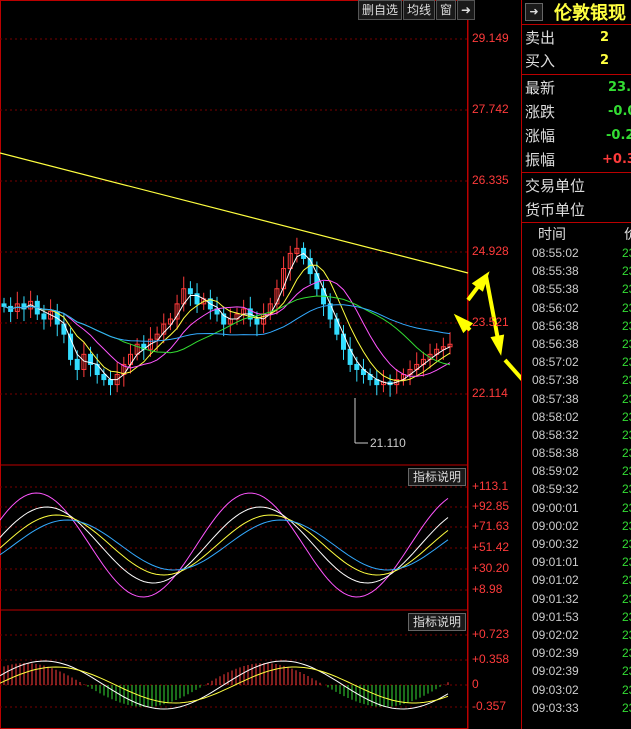 The width and height of the screenshot is (631, 729). Describe the element at coordinates (576, 690) in the screenshot. I see `tick-row: 09:03:02 23` at that location.